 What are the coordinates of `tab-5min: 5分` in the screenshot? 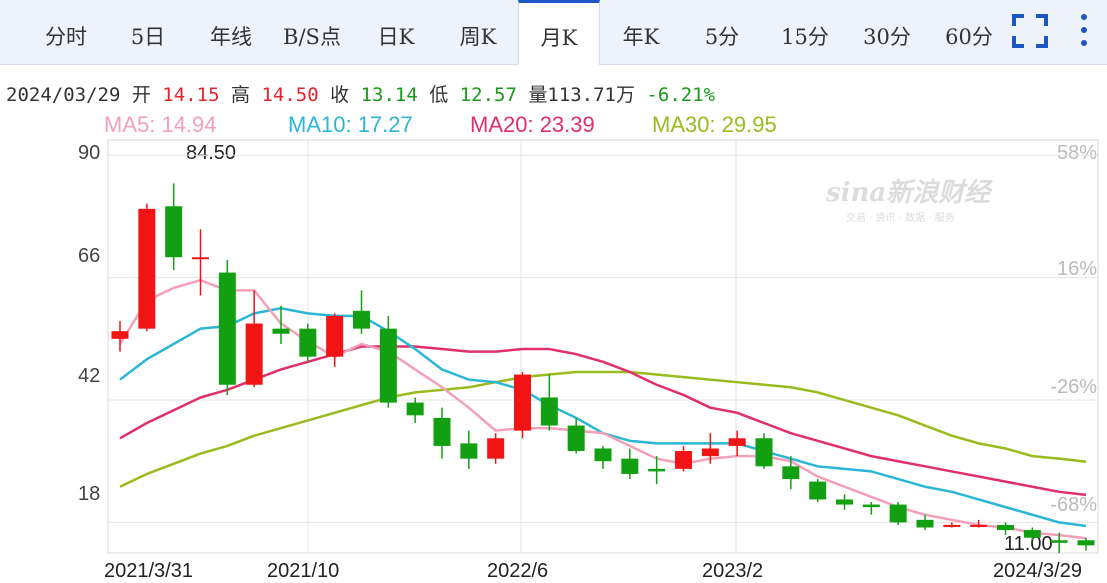 It's located at (722, 37).